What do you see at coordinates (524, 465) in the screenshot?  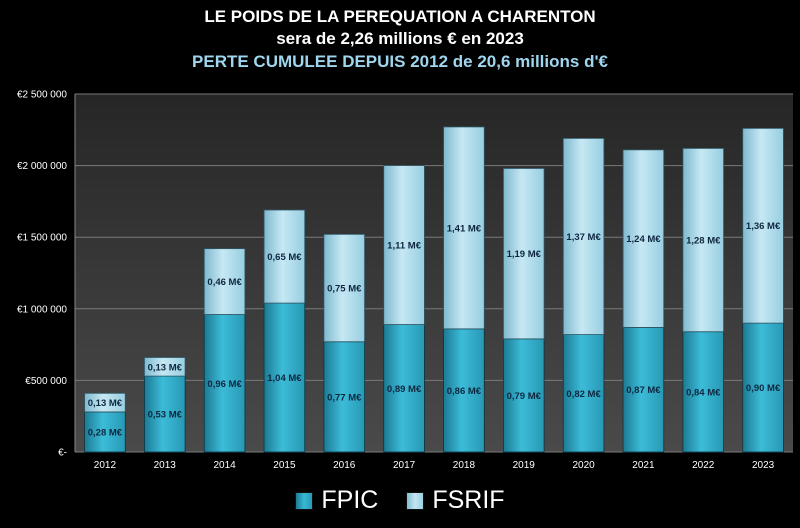 I see `x-tick-label: 2019` at bounding box center [524, 465].